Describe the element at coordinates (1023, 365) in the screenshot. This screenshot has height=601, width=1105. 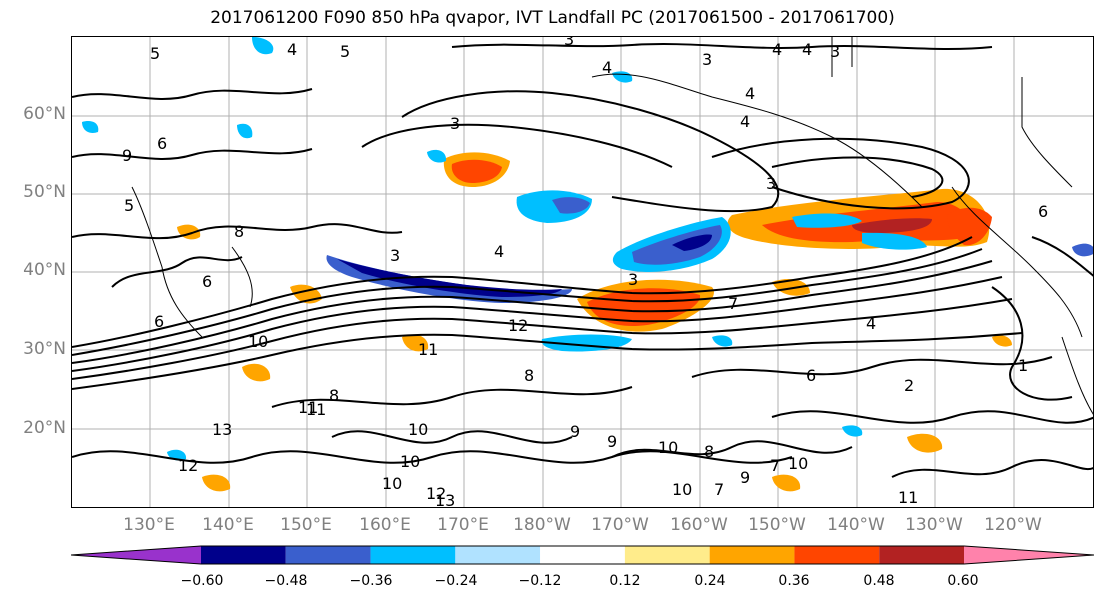
I see `contour-label: 1` at that location.